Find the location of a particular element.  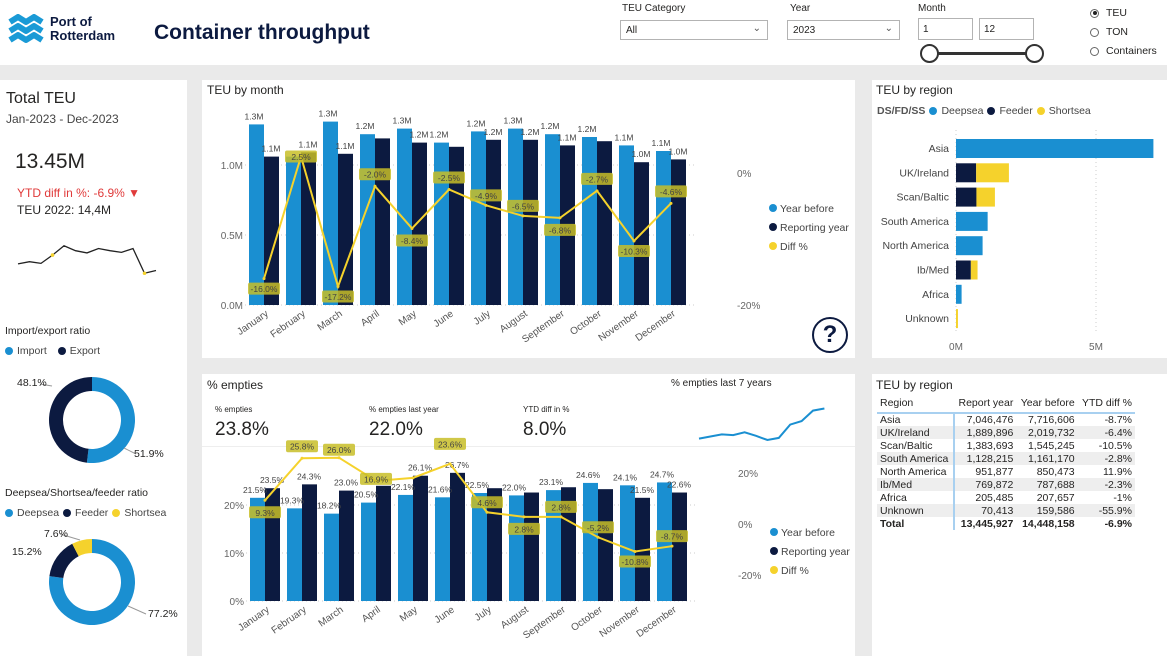

diff-label: -6.5% is located at coordinates (523, 206).